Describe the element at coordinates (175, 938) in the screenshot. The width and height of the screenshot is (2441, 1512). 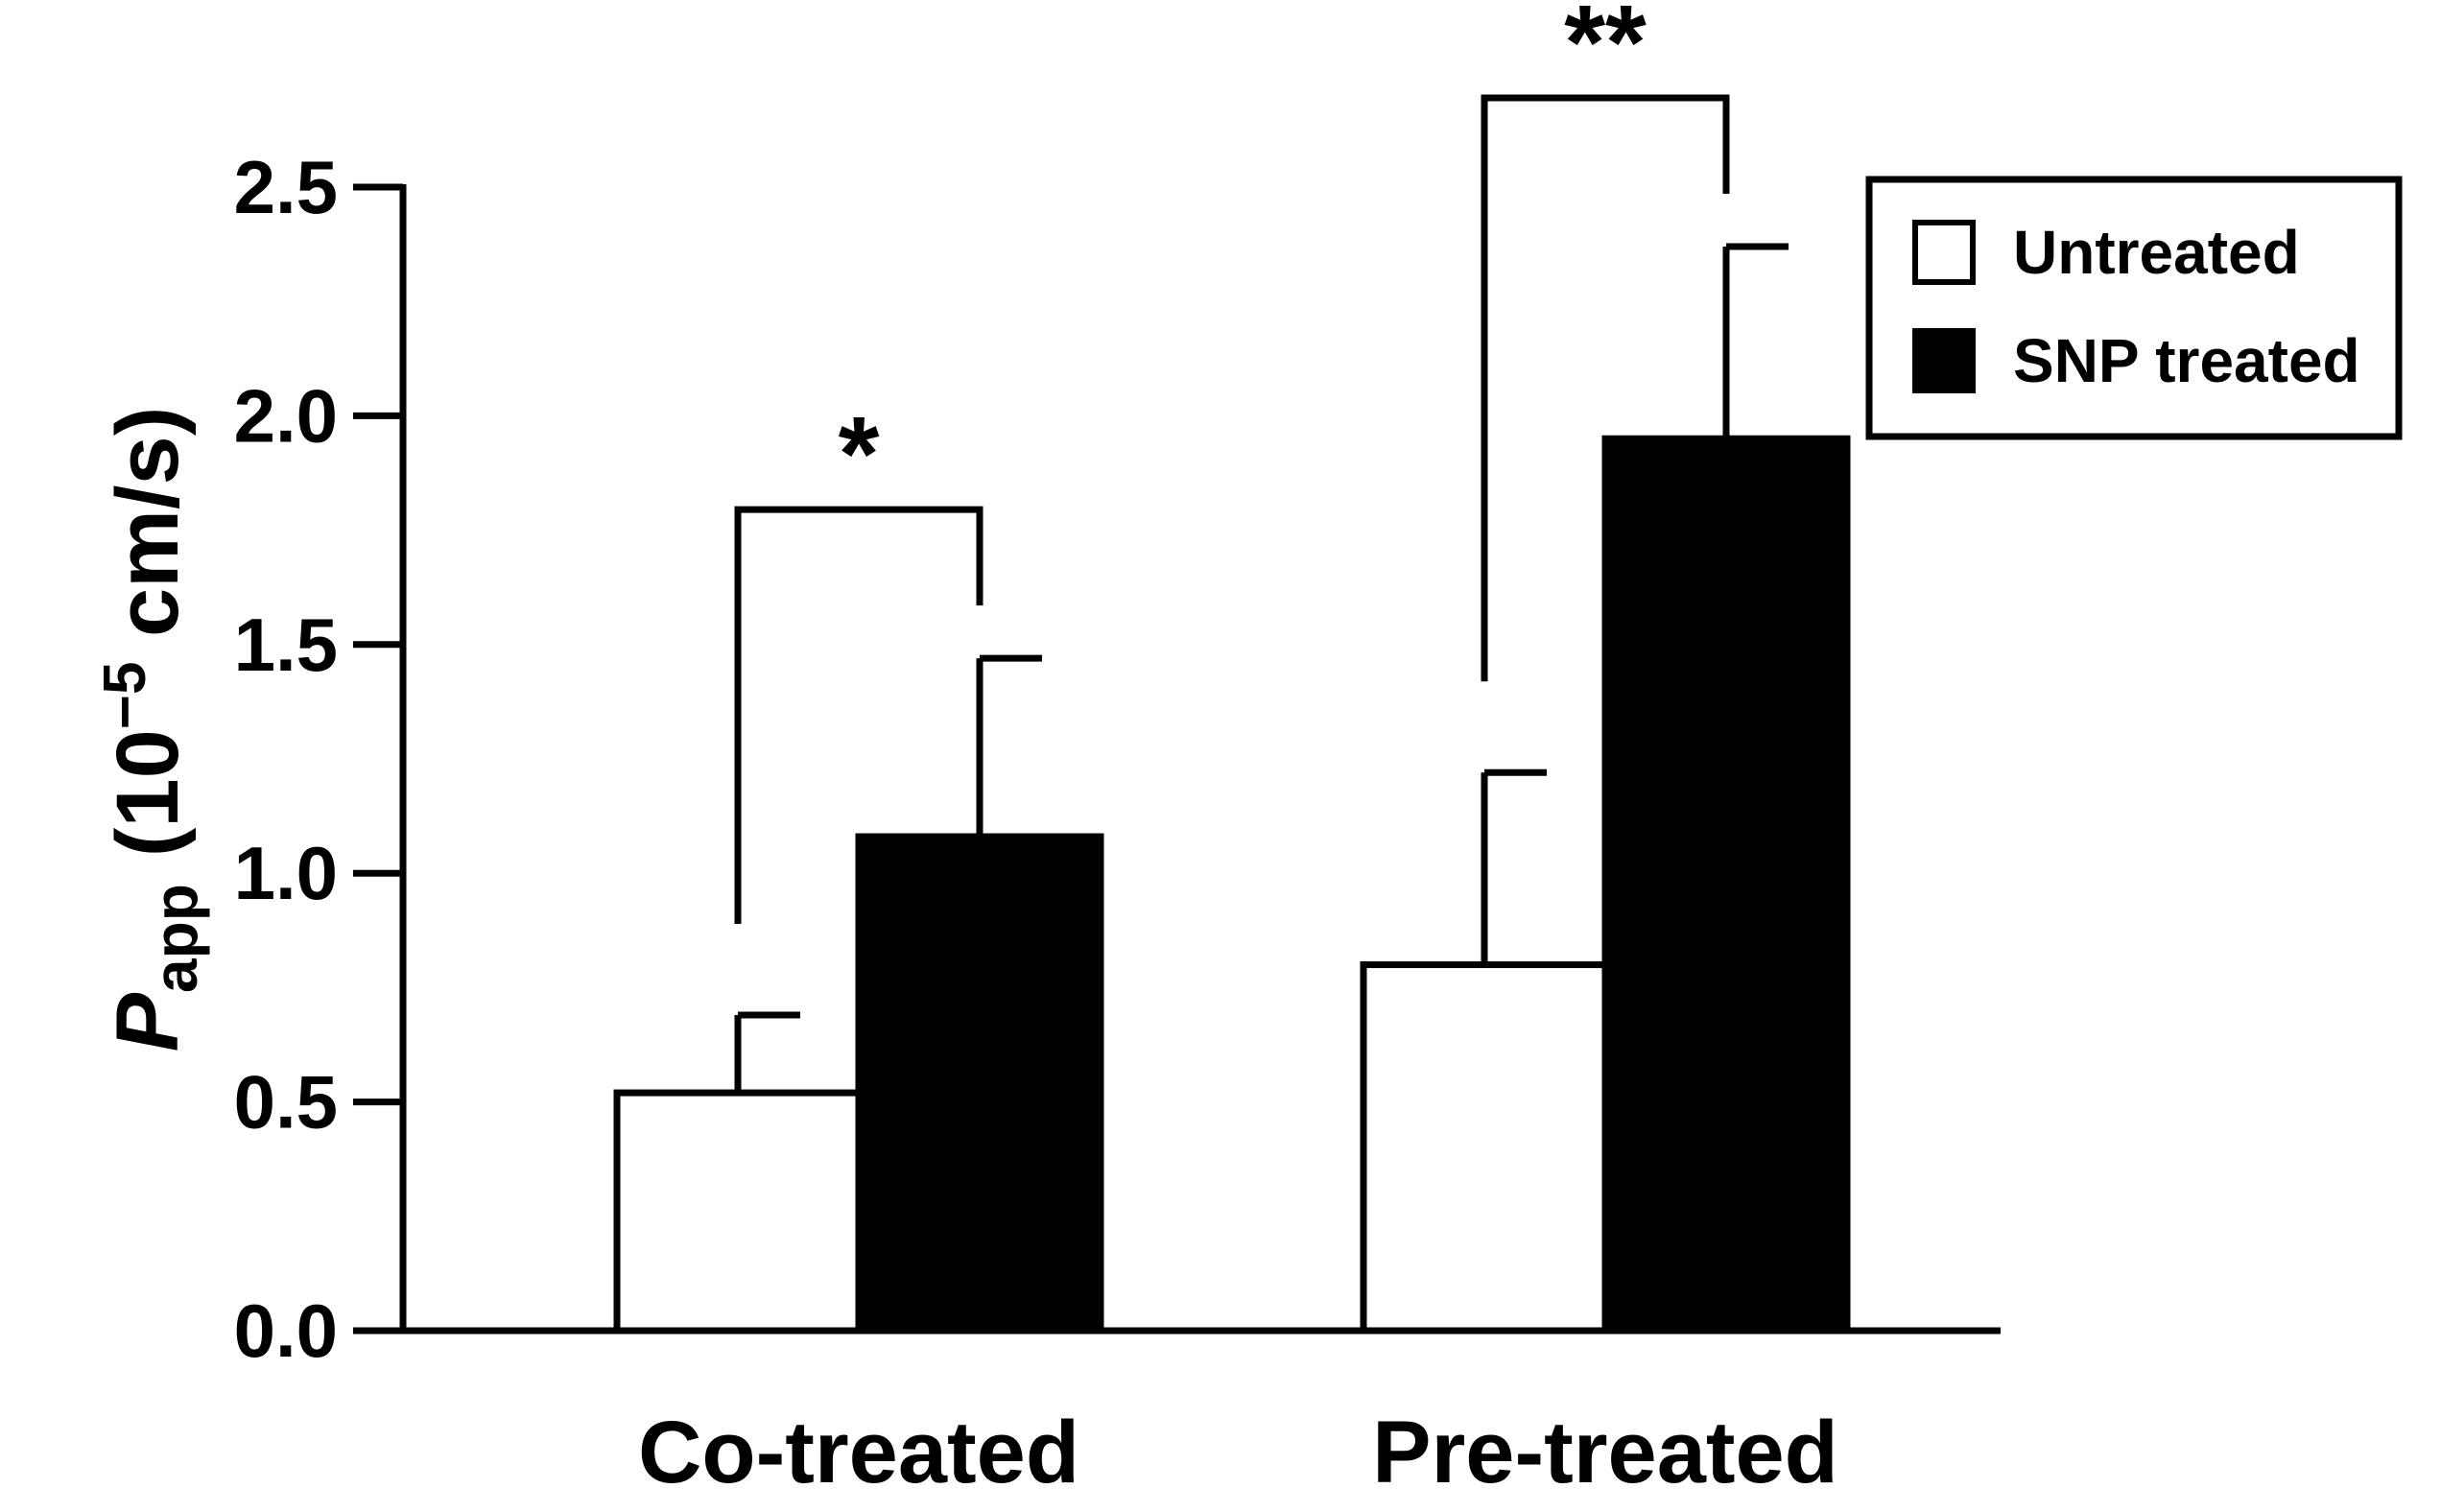
I see `y-axis-title-subscript: app` at that location.